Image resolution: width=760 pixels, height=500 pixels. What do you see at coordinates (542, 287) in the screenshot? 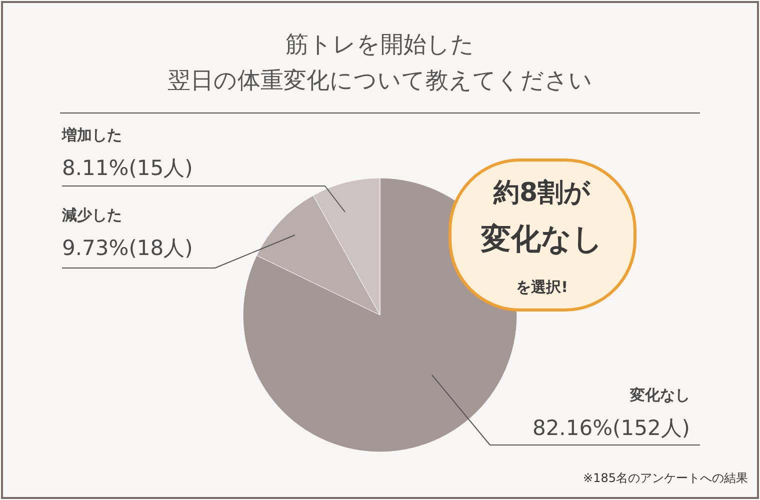
I see `text: を選択!` at bounding box center [542, 287].